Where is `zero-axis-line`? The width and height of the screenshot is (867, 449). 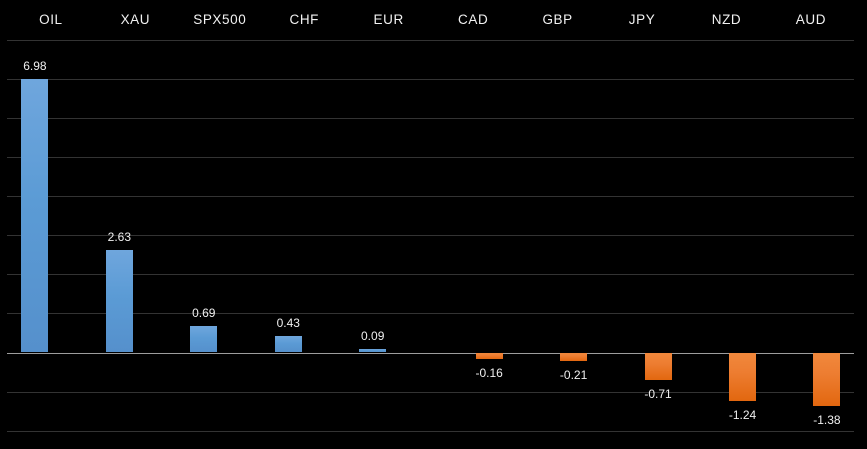 zero-axis-line is located at coordinates (430, 353).